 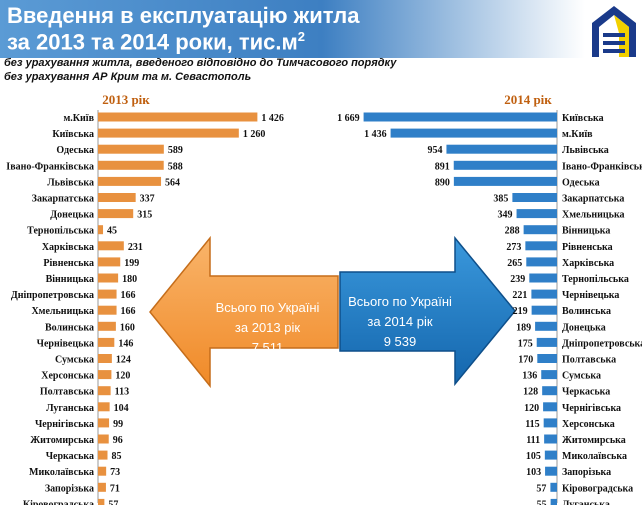 I want to click on left-category-label: Миколаївська, so click(x=61, y=472).